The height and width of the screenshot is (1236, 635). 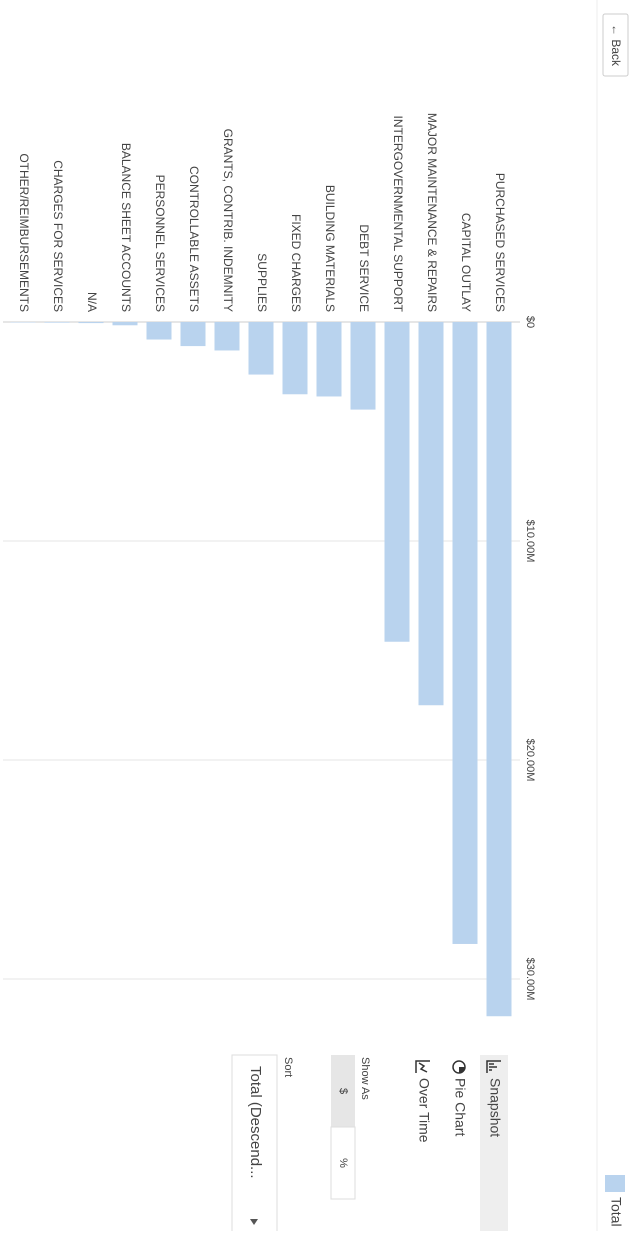 I want to click on x-tick-label: MAJOR MAINTENANCE & REPAIRS, so click(x=432, y=212).